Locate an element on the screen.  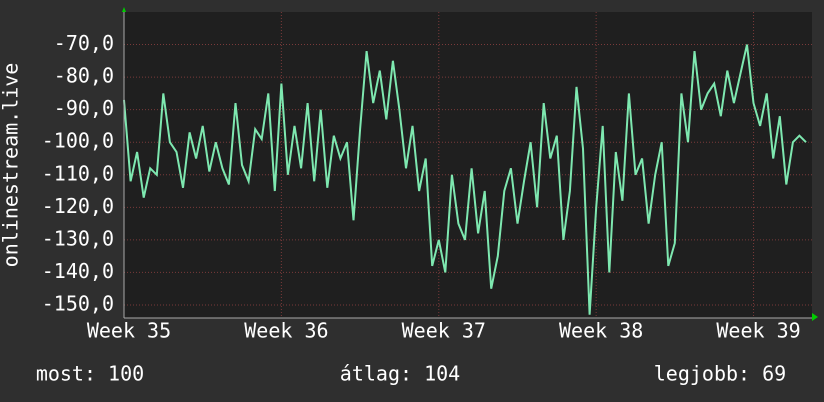
x-tick-label: Week 38 is located at coordinates (601, 331).